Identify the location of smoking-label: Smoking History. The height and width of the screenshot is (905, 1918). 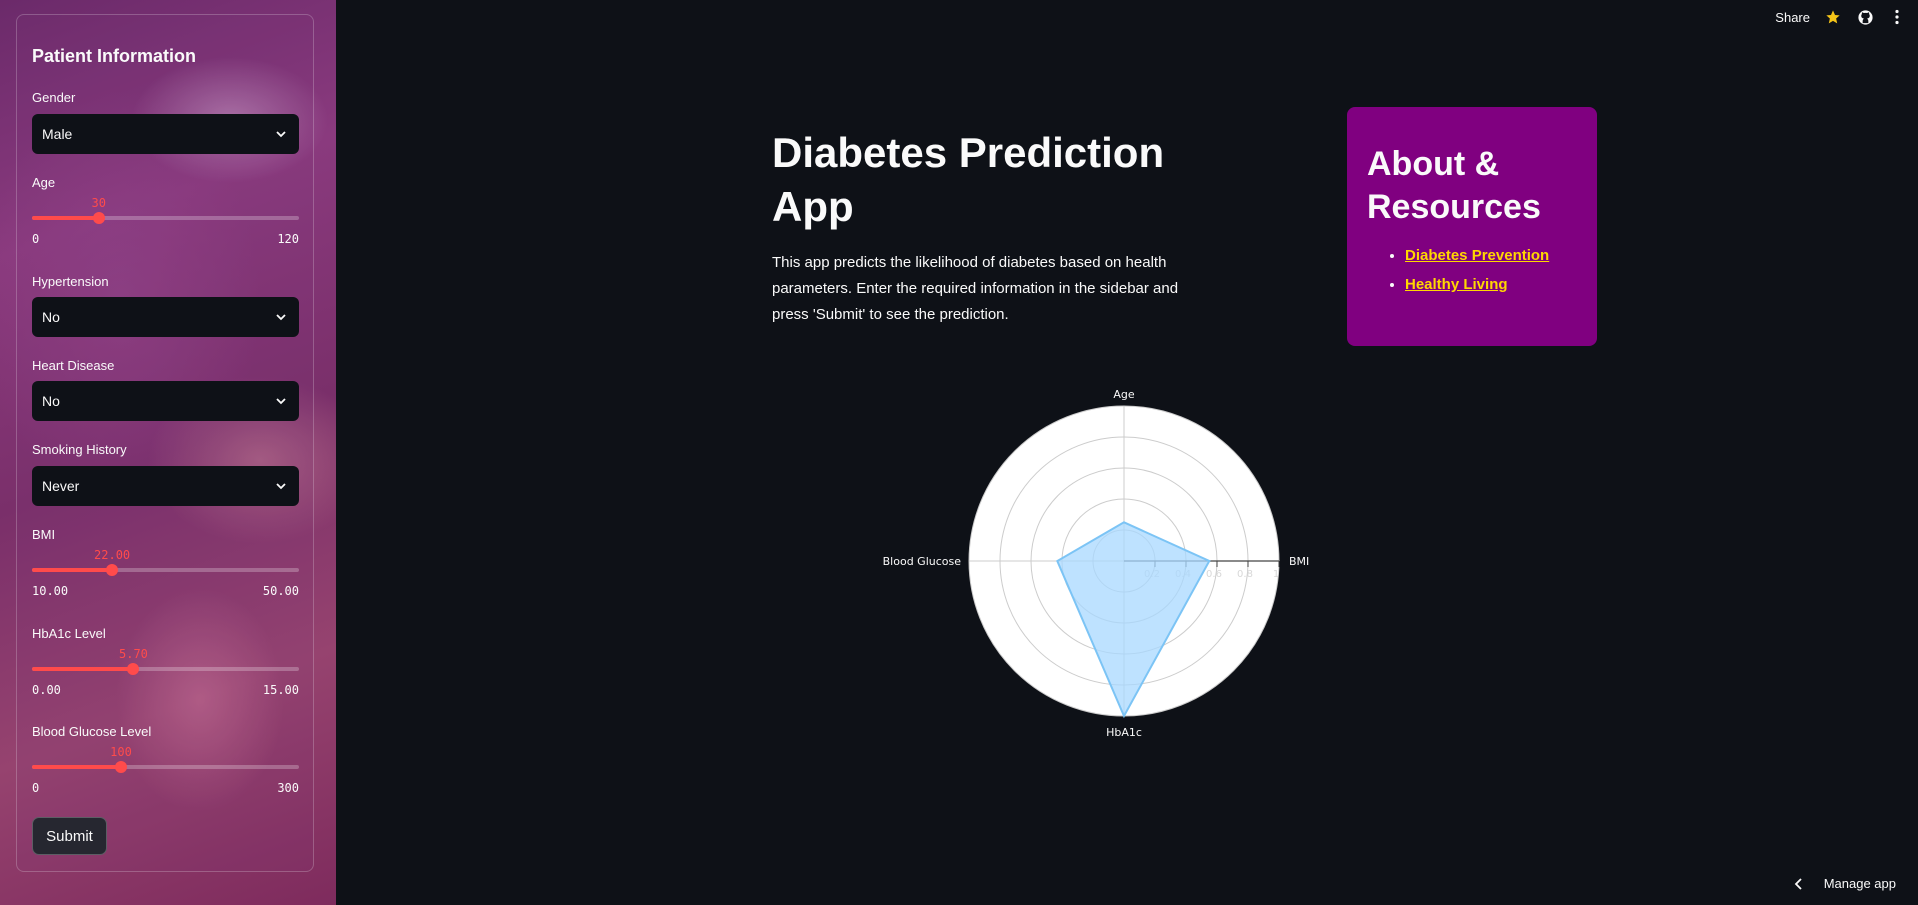
(79, 449).